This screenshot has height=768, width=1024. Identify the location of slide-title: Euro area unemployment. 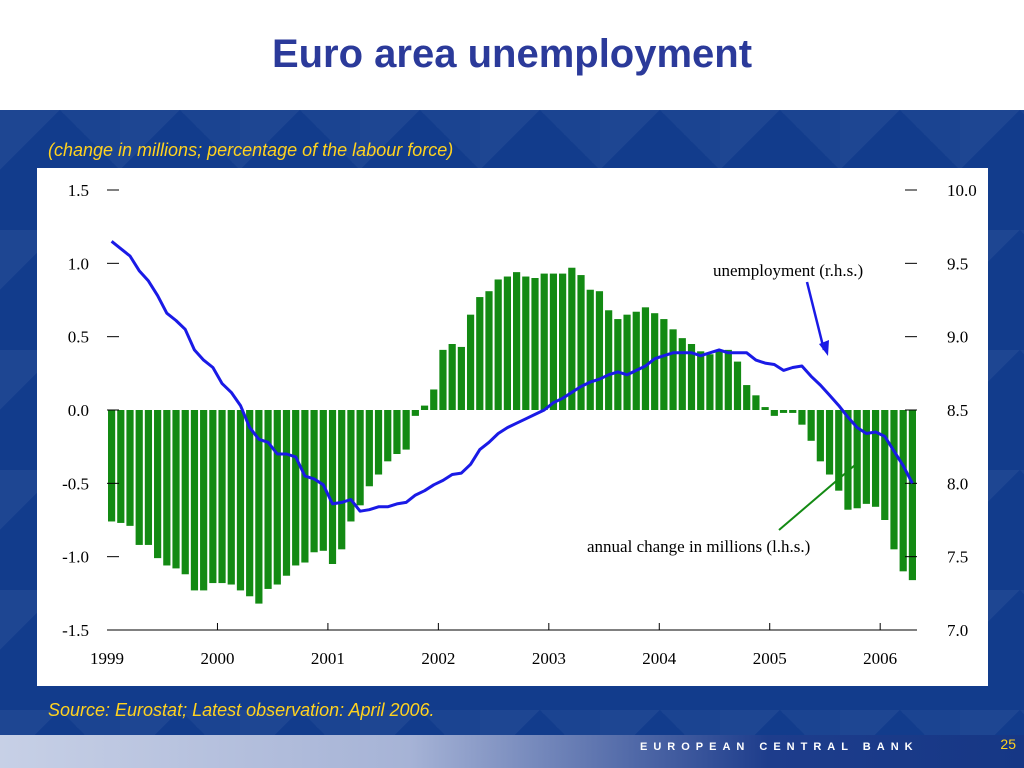
(512, 54).